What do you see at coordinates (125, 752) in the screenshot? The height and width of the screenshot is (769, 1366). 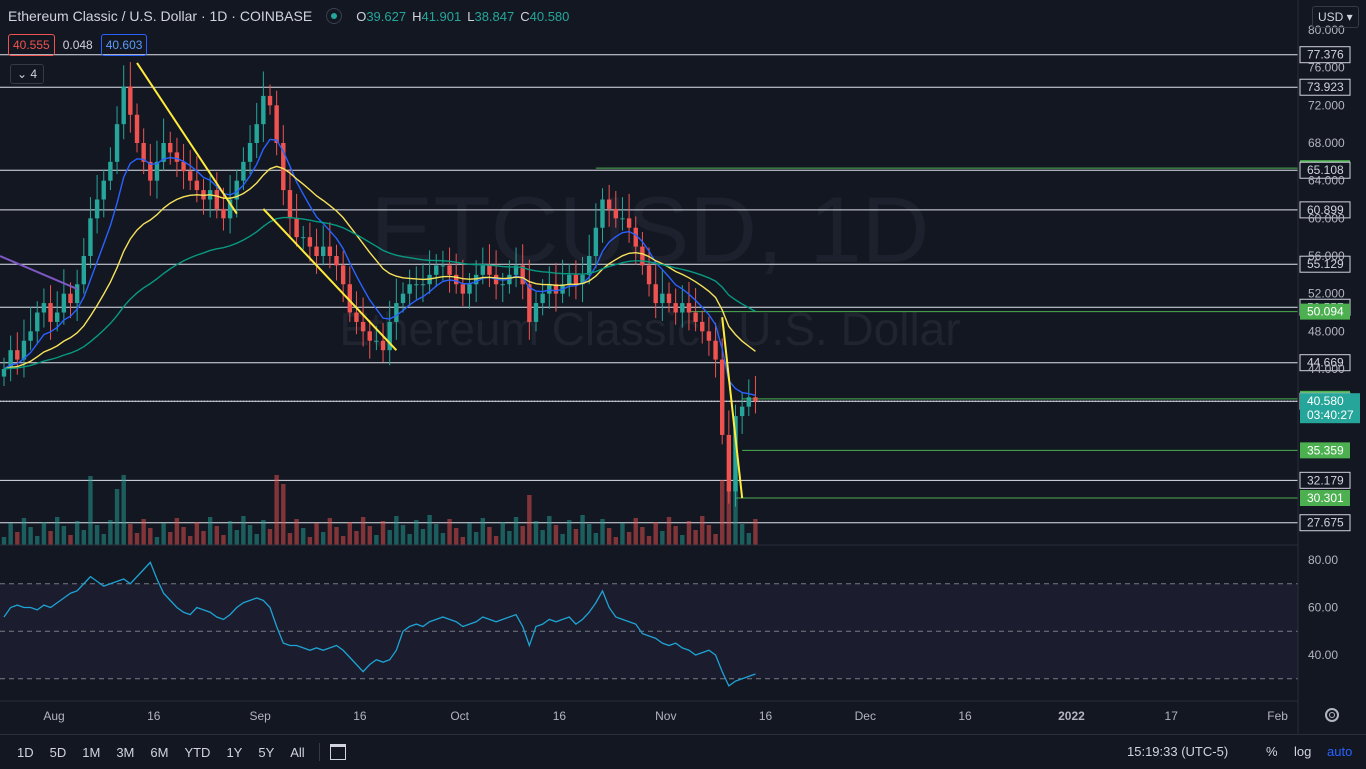 I see `range-3m: 3M` at bounding box center [125, 752].